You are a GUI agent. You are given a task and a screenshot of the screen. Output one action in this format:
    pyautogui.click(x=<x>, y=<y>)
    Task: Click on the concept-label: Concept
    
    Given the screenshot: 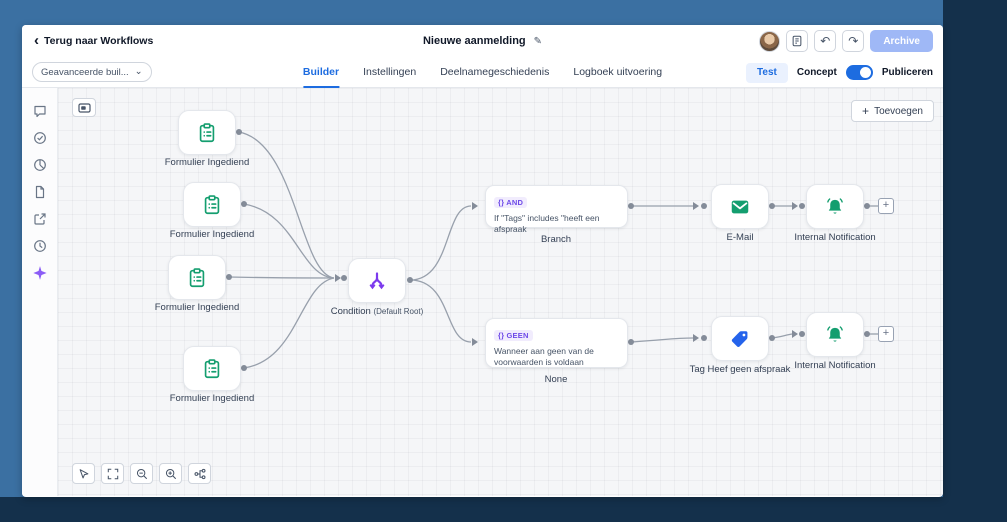 What is the action you would take?
    pyautogui.click(x=816, y=72)
    